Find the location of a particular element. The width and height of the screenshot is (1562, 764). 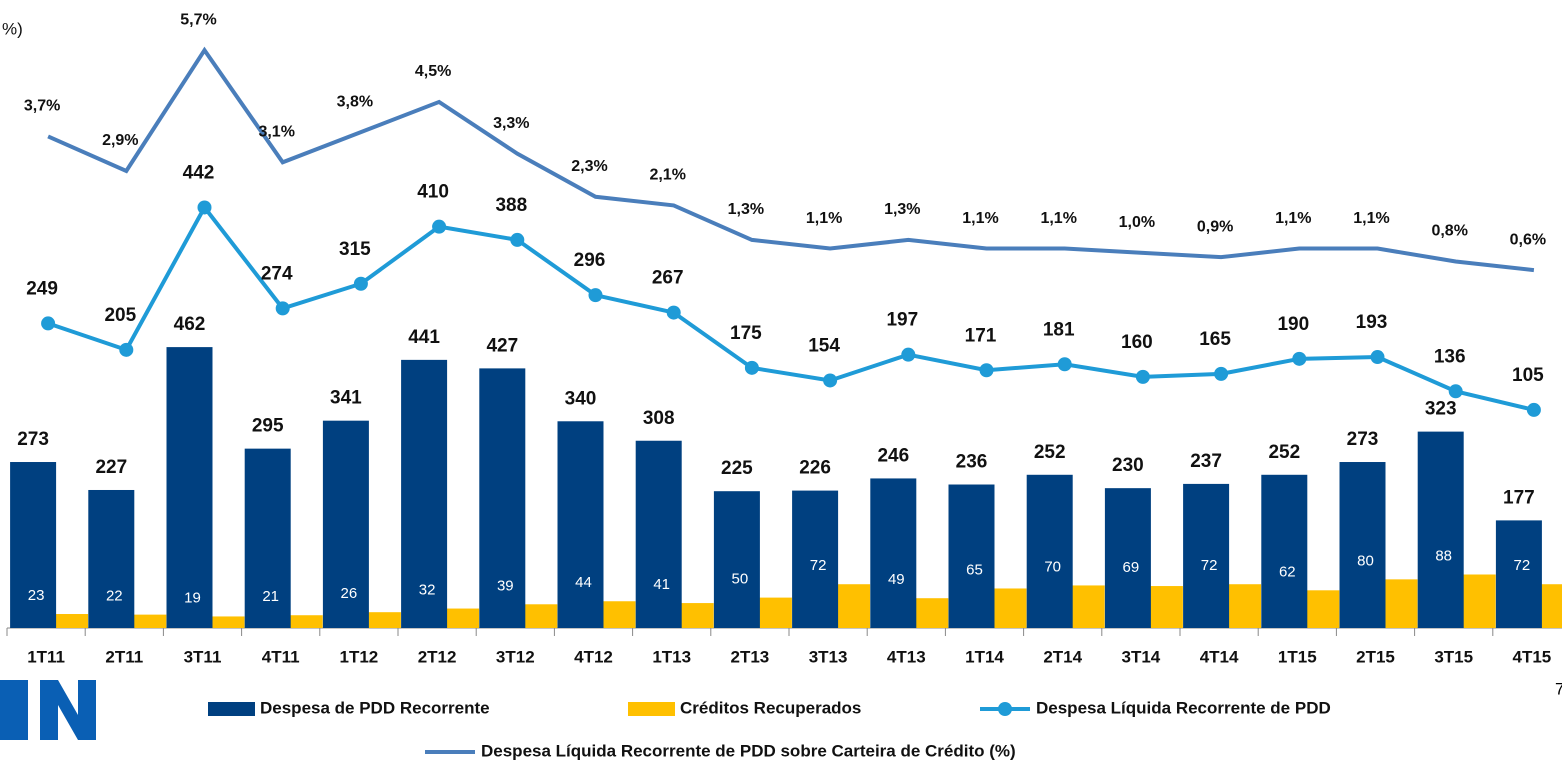

line-value-label: 2,1% is located at coordinates (667, 175).